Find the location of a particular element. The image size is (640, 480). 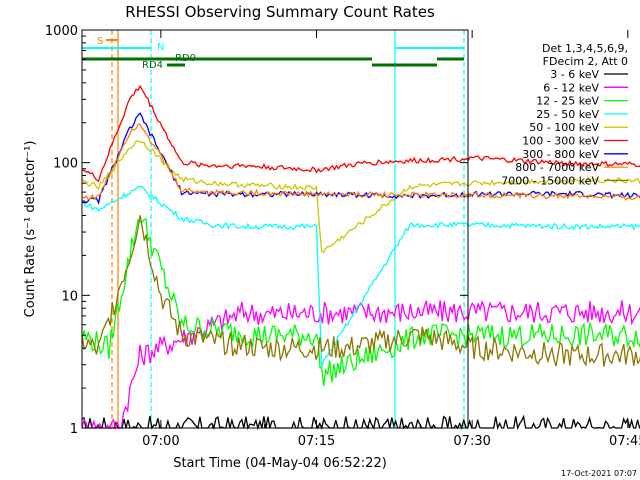

x-tick-label-1: 07:15 is located at coordinates (316, 441).